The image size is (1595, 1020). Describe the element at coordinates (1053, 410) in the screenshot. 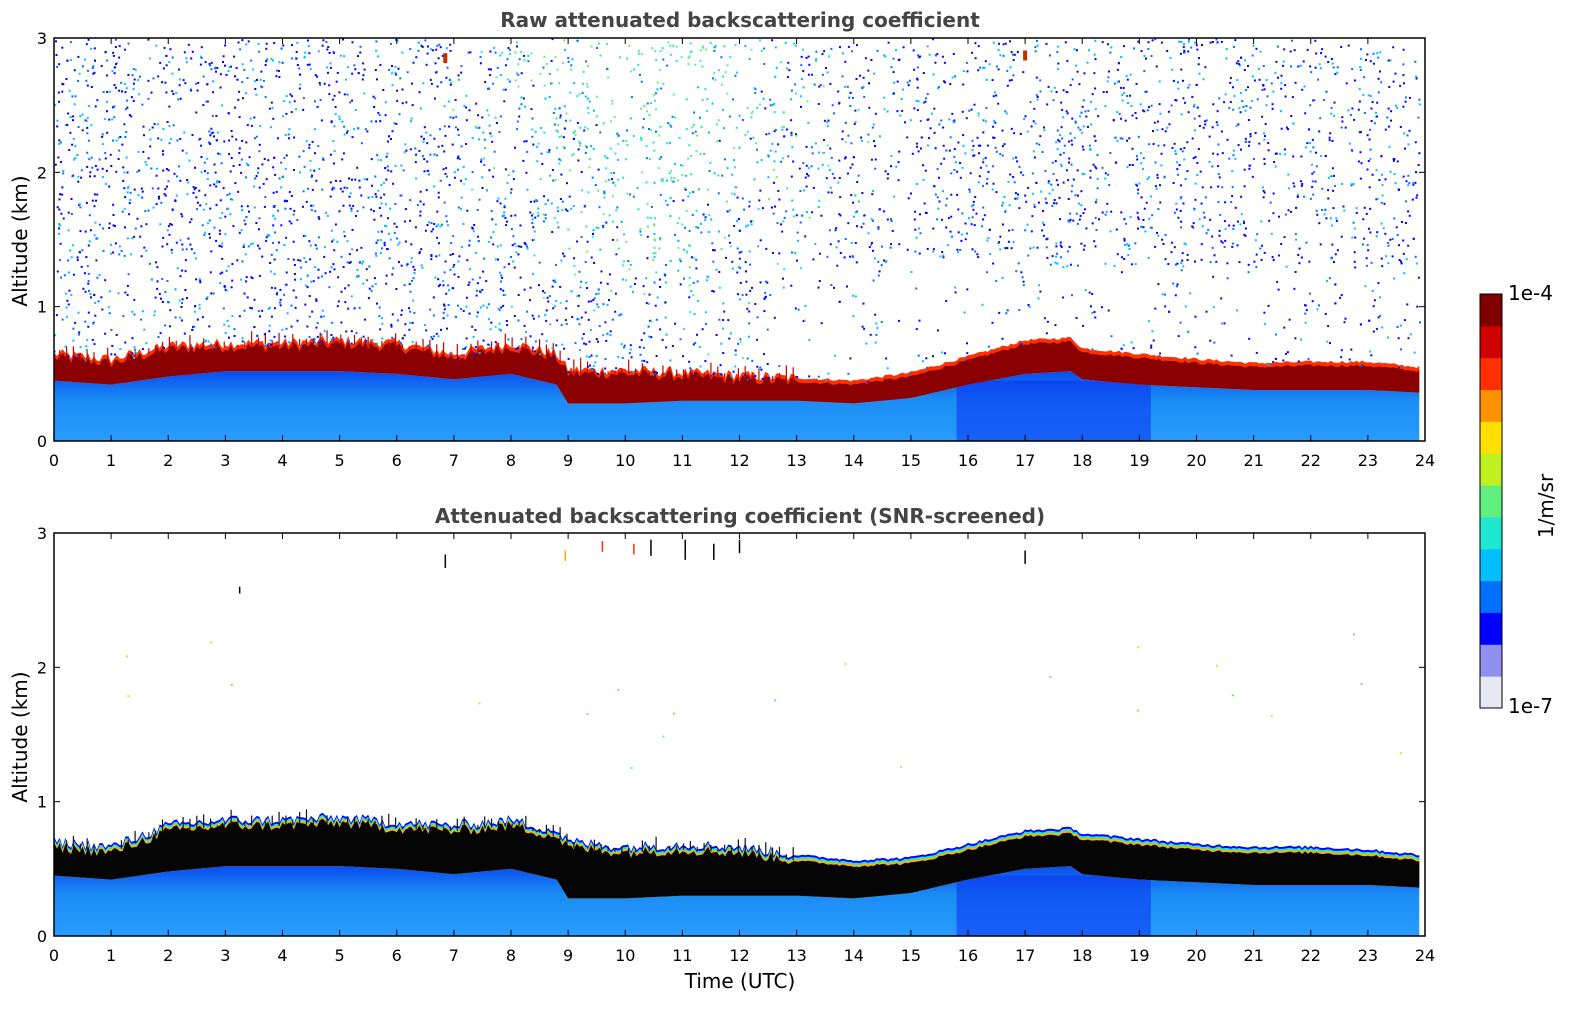

I see `deep-blue-region` at that location.